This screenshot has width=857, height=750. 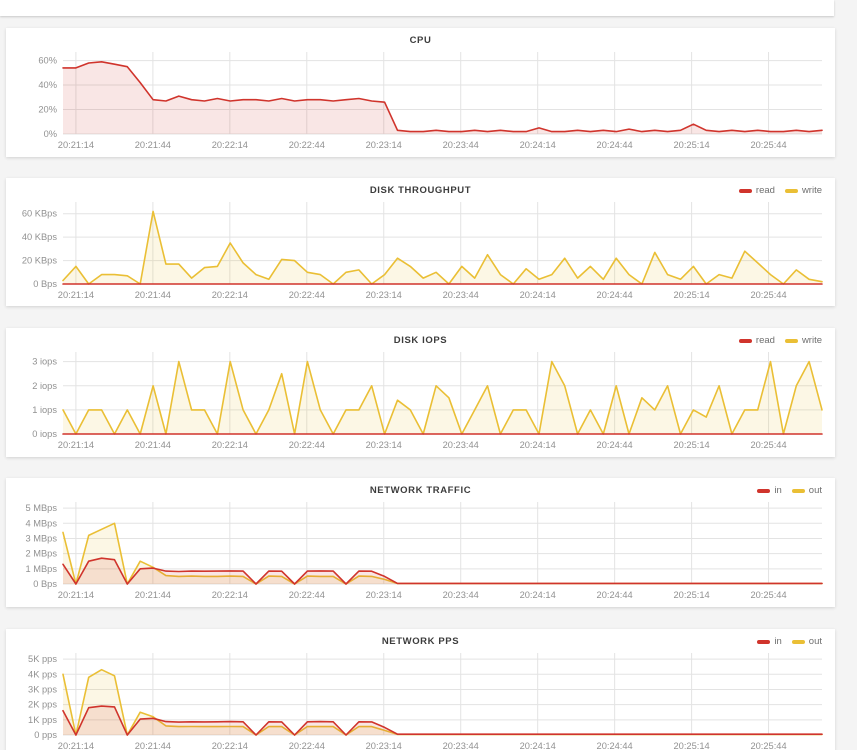 What do you see at coordinates (39, 237) in the screenshot?
I see `y-axis-tick-label: 40 KBps` at bounding box center [39, 237].